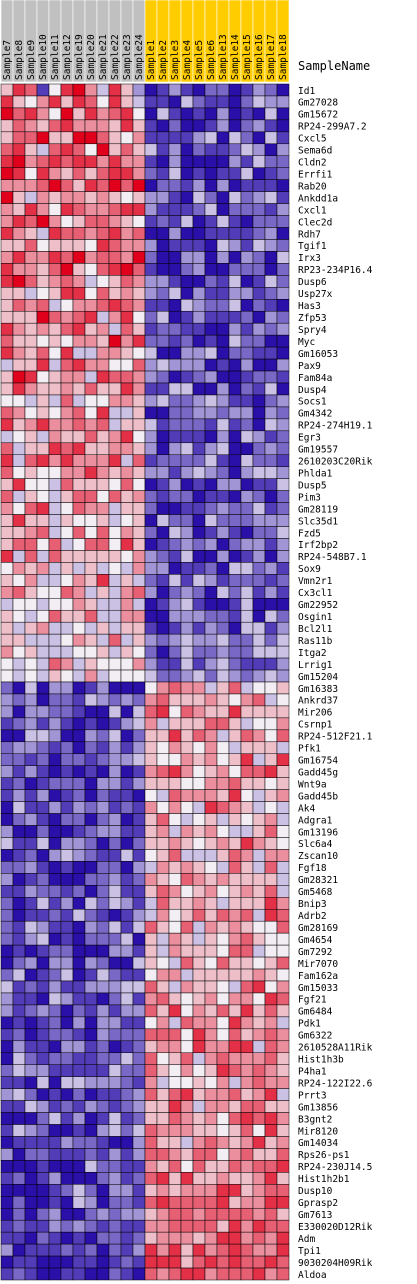 The height and width of the screenshot is (1284, 417). Describe the element at coordinates (283, 41) in the screenshot. I see `column-group-swatch` at that location.